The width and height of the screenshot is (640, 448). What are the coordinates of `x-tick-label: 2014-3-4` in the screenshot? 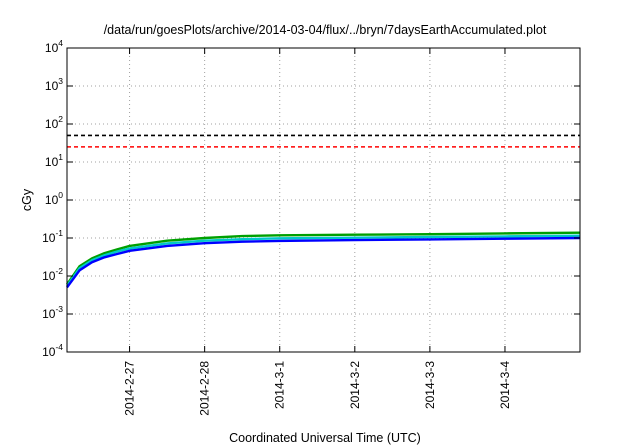 It's located at (505, 385).